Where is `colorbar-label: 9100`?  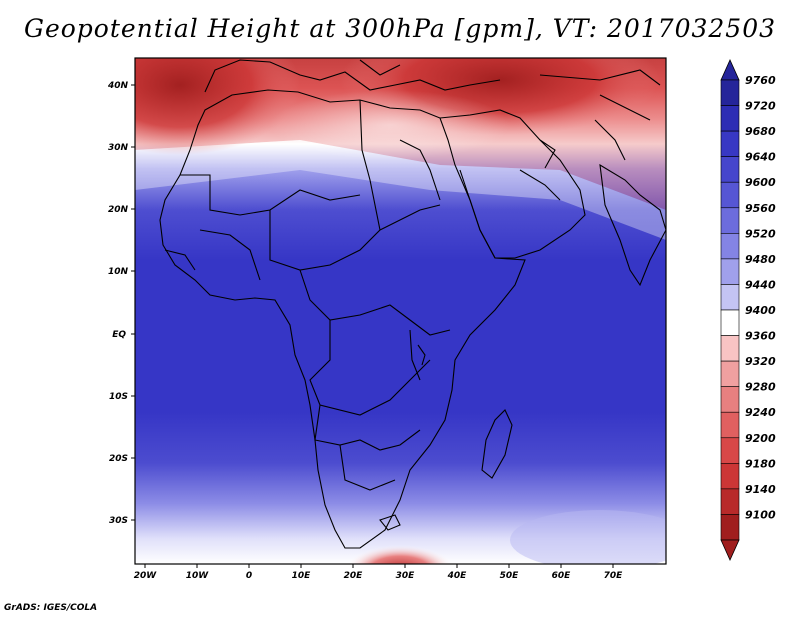 colorbar-label: 9100 is located at coordinates (760, 514).